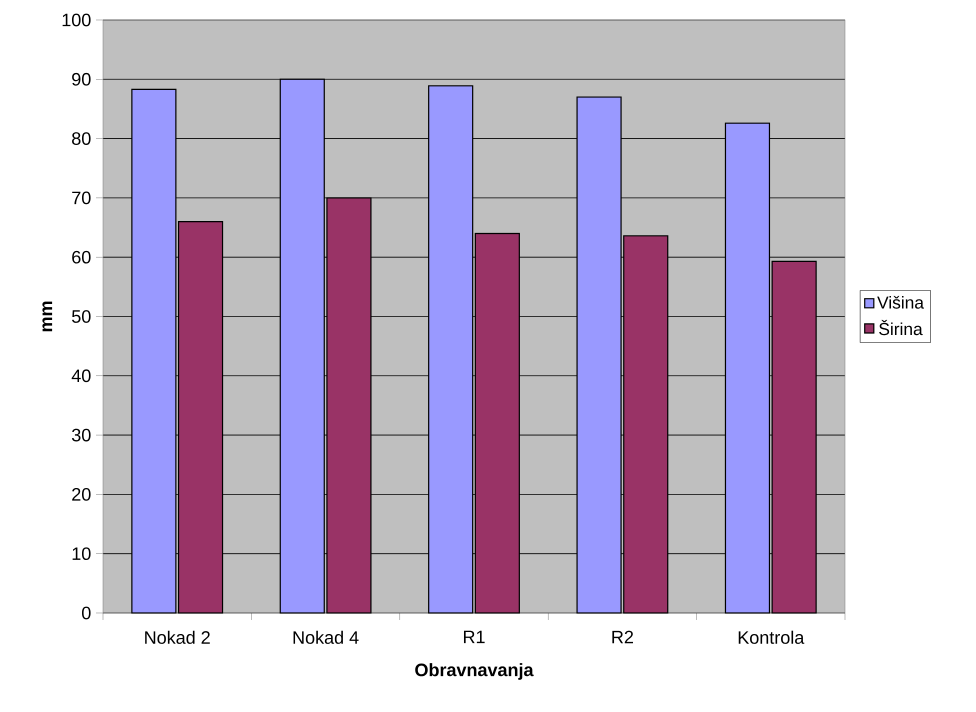  What do you see at coordinates (474, 671) in the screenshot?
I see `x-axis-title: Obravnavanja` at bounding box center [474, 671].